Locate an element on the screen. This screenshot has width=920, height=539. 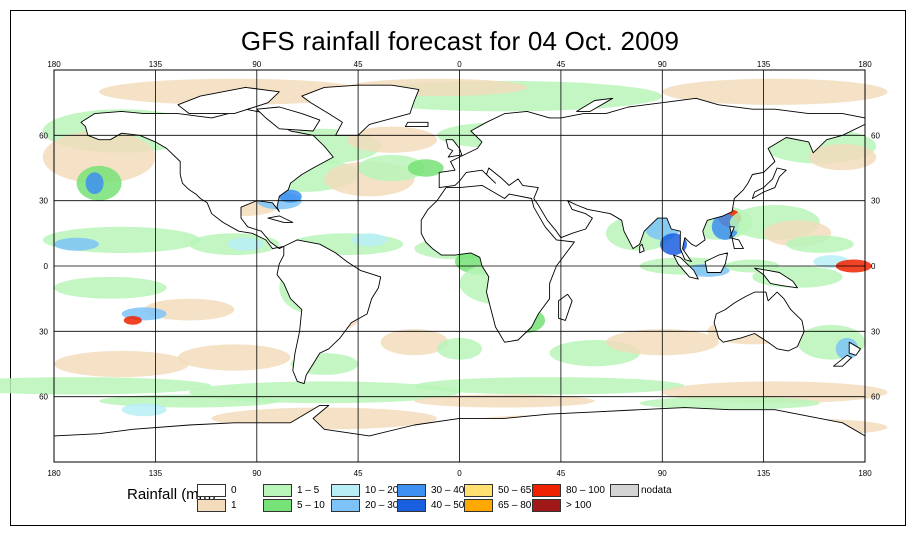
land-australia is located at coordinates (759, 321).